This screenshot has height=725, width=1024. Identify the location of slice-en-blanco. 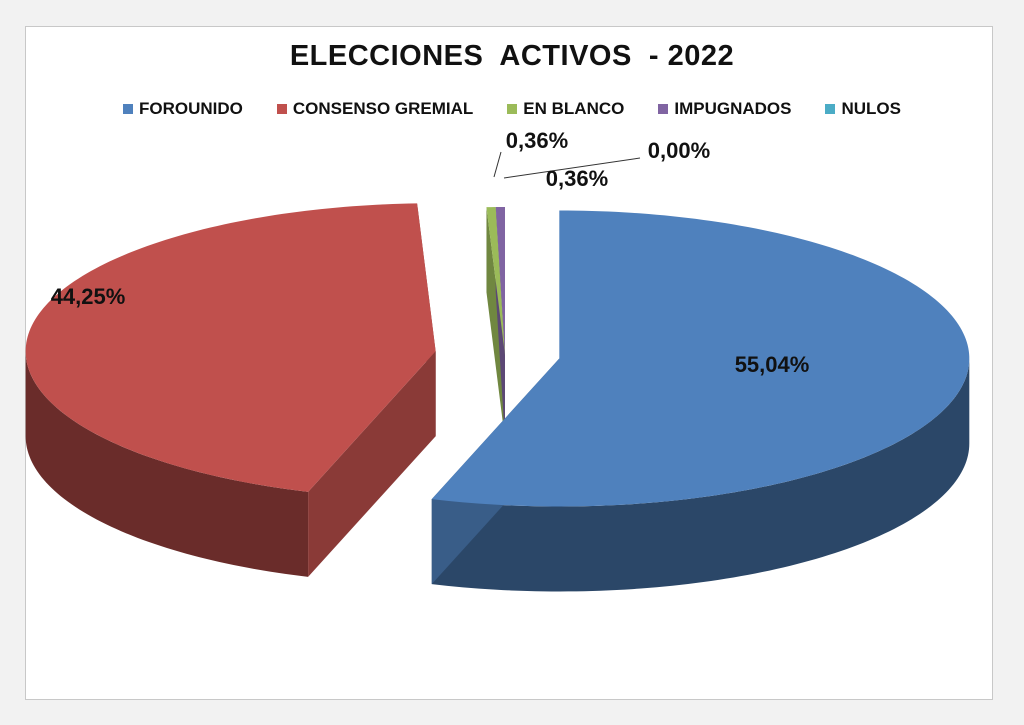
(495, 281).